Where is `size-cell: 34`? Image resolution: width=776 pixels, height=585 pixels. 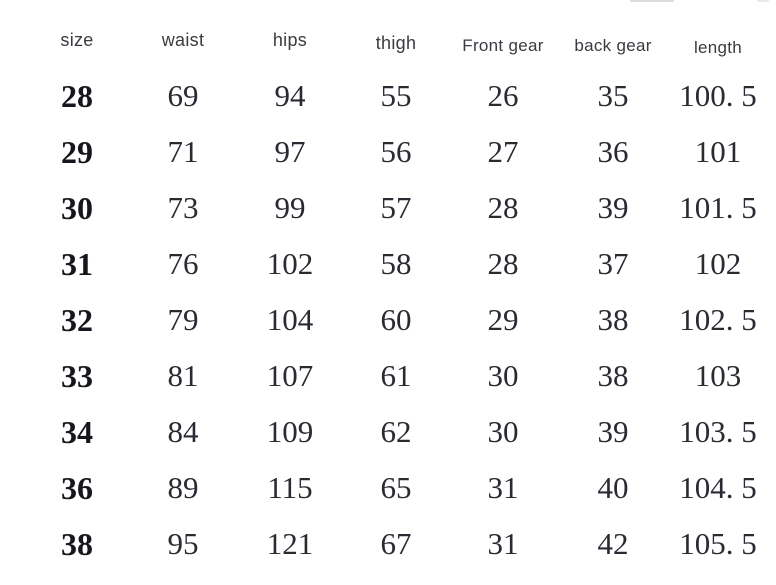 size-cell: 34 is located at coordinates (77, 431).